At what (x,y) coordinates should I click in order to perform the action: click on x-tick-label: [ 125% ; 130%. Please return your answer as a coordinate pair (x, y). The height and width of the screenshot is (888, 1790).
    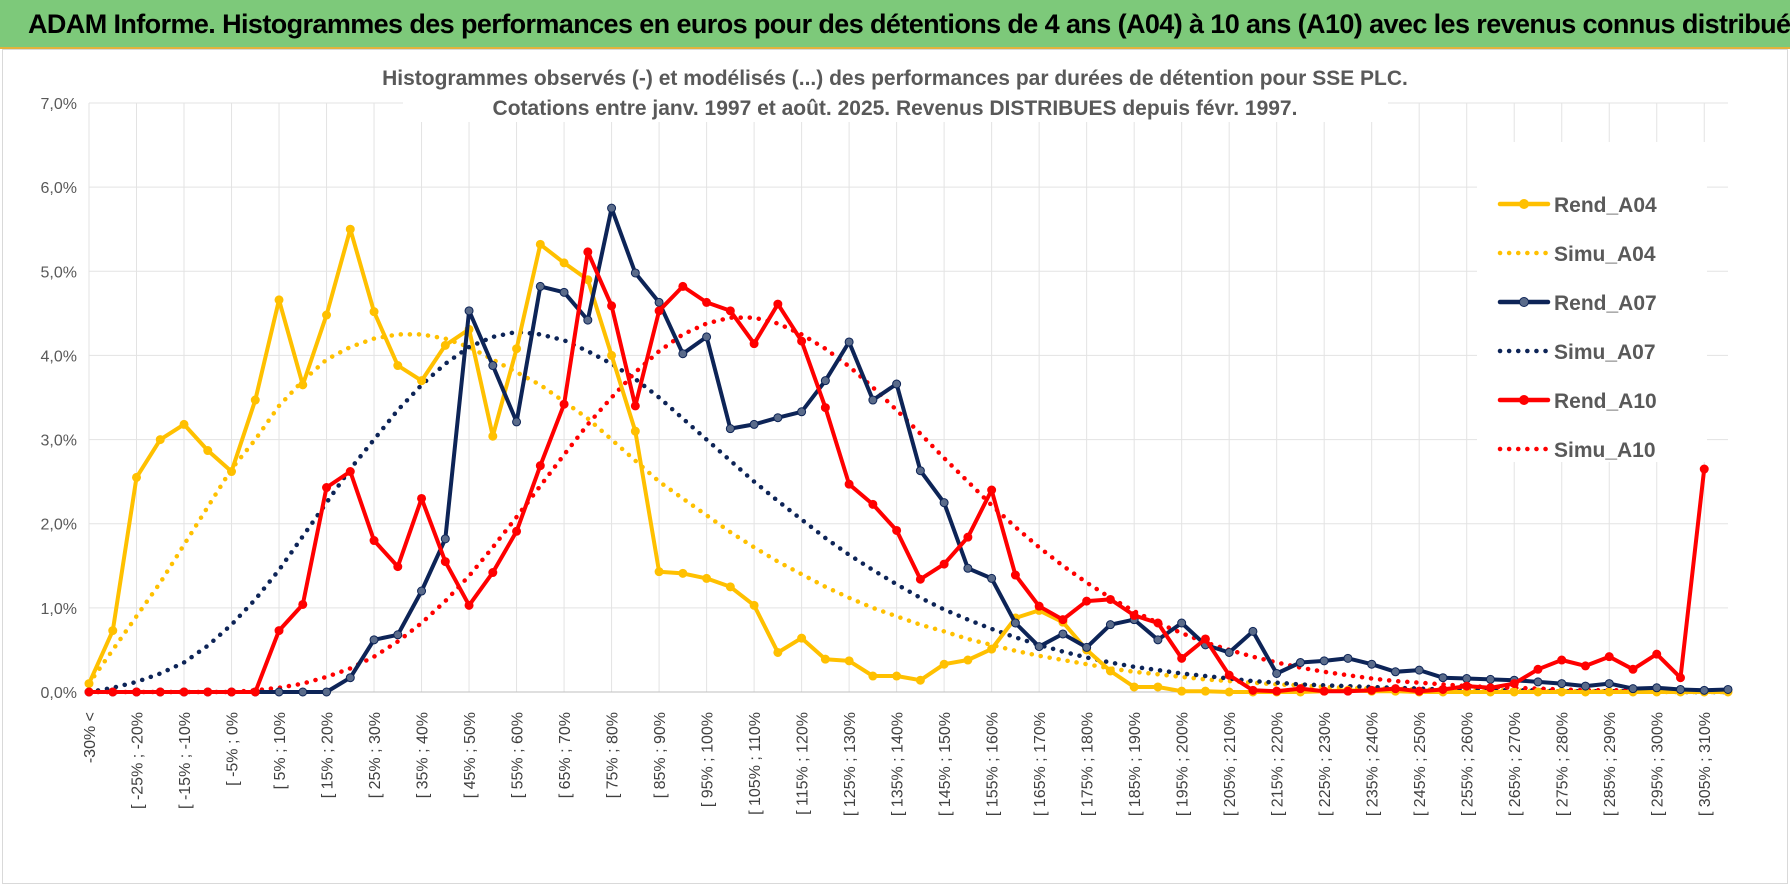
    Looking at the image, I should click on (850, 764).